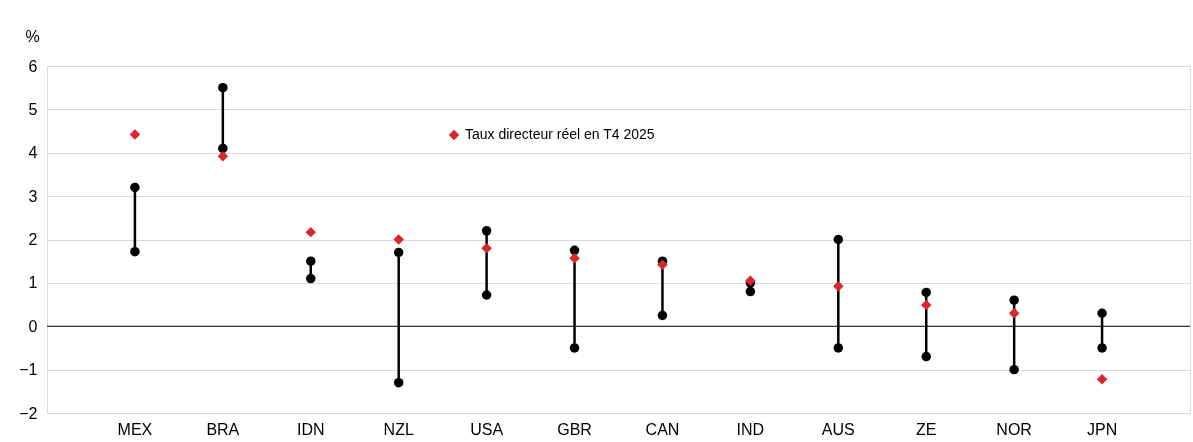 The width and height of the screenshot is (1193, 442). What do you see at coordinates (135, 429) in the screenshot?
I see `x-tick-label: MEX` at bounding box center [135, 429].